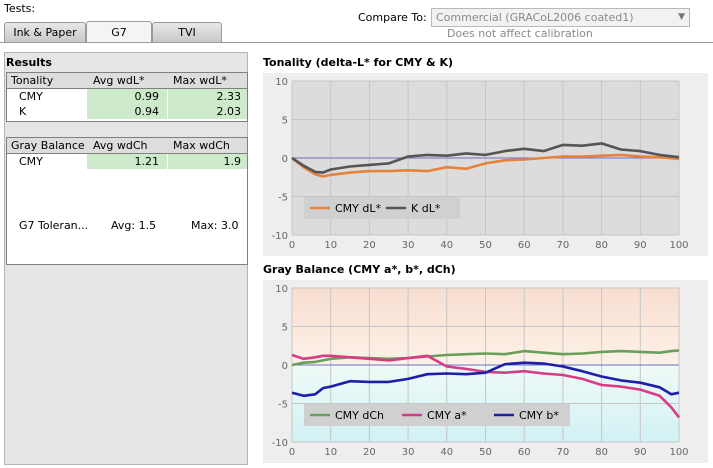 The width and height of the screenshot is (713, 468). Describe the element at coordinates (535, 17) in the screenshot. I see `compare-to-value: Commercial (GRACoL2006 coated1)` at that location.